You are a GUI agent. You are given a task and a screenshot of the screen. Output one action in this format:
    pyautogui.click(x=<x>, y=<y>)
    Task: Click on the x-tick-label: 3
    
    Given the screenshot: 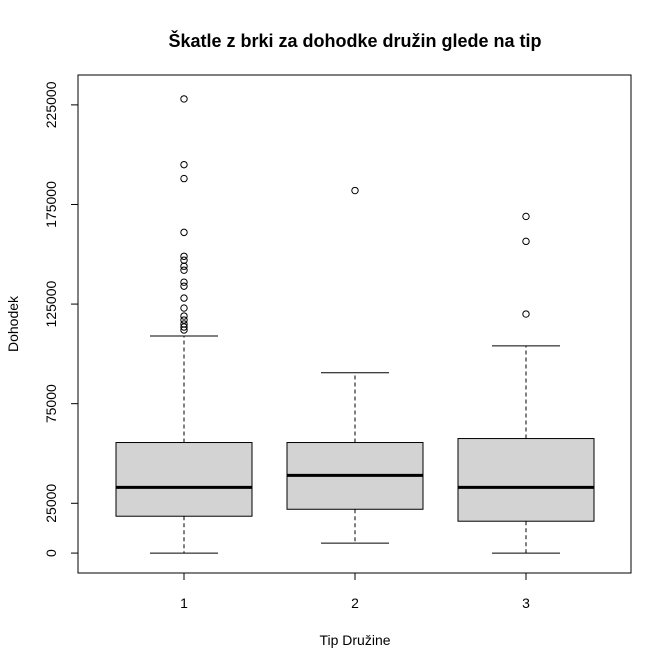 What is the action you would take?
    pyautogui.click(x=526, y=603)
    